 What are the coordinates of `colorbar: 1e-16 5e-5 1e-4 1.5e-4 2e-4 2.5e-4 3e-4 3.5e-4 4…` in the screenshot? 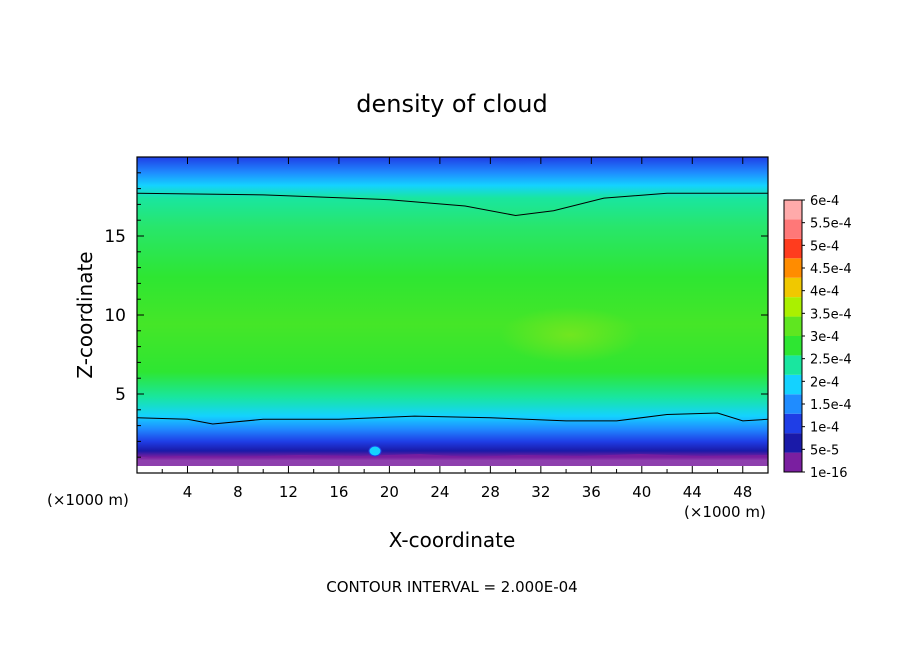 It's located at (817, 337).